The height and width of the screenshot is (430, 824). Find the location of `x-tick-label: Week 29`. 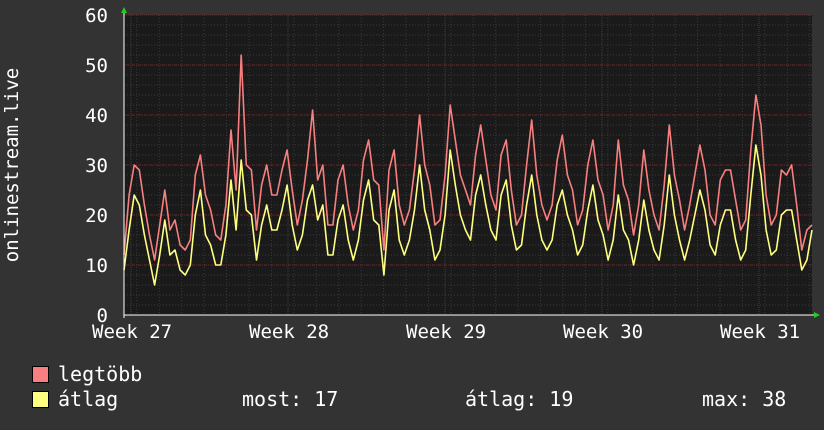

x-tick-label: Week 29 is located at coordinates (446, 332).